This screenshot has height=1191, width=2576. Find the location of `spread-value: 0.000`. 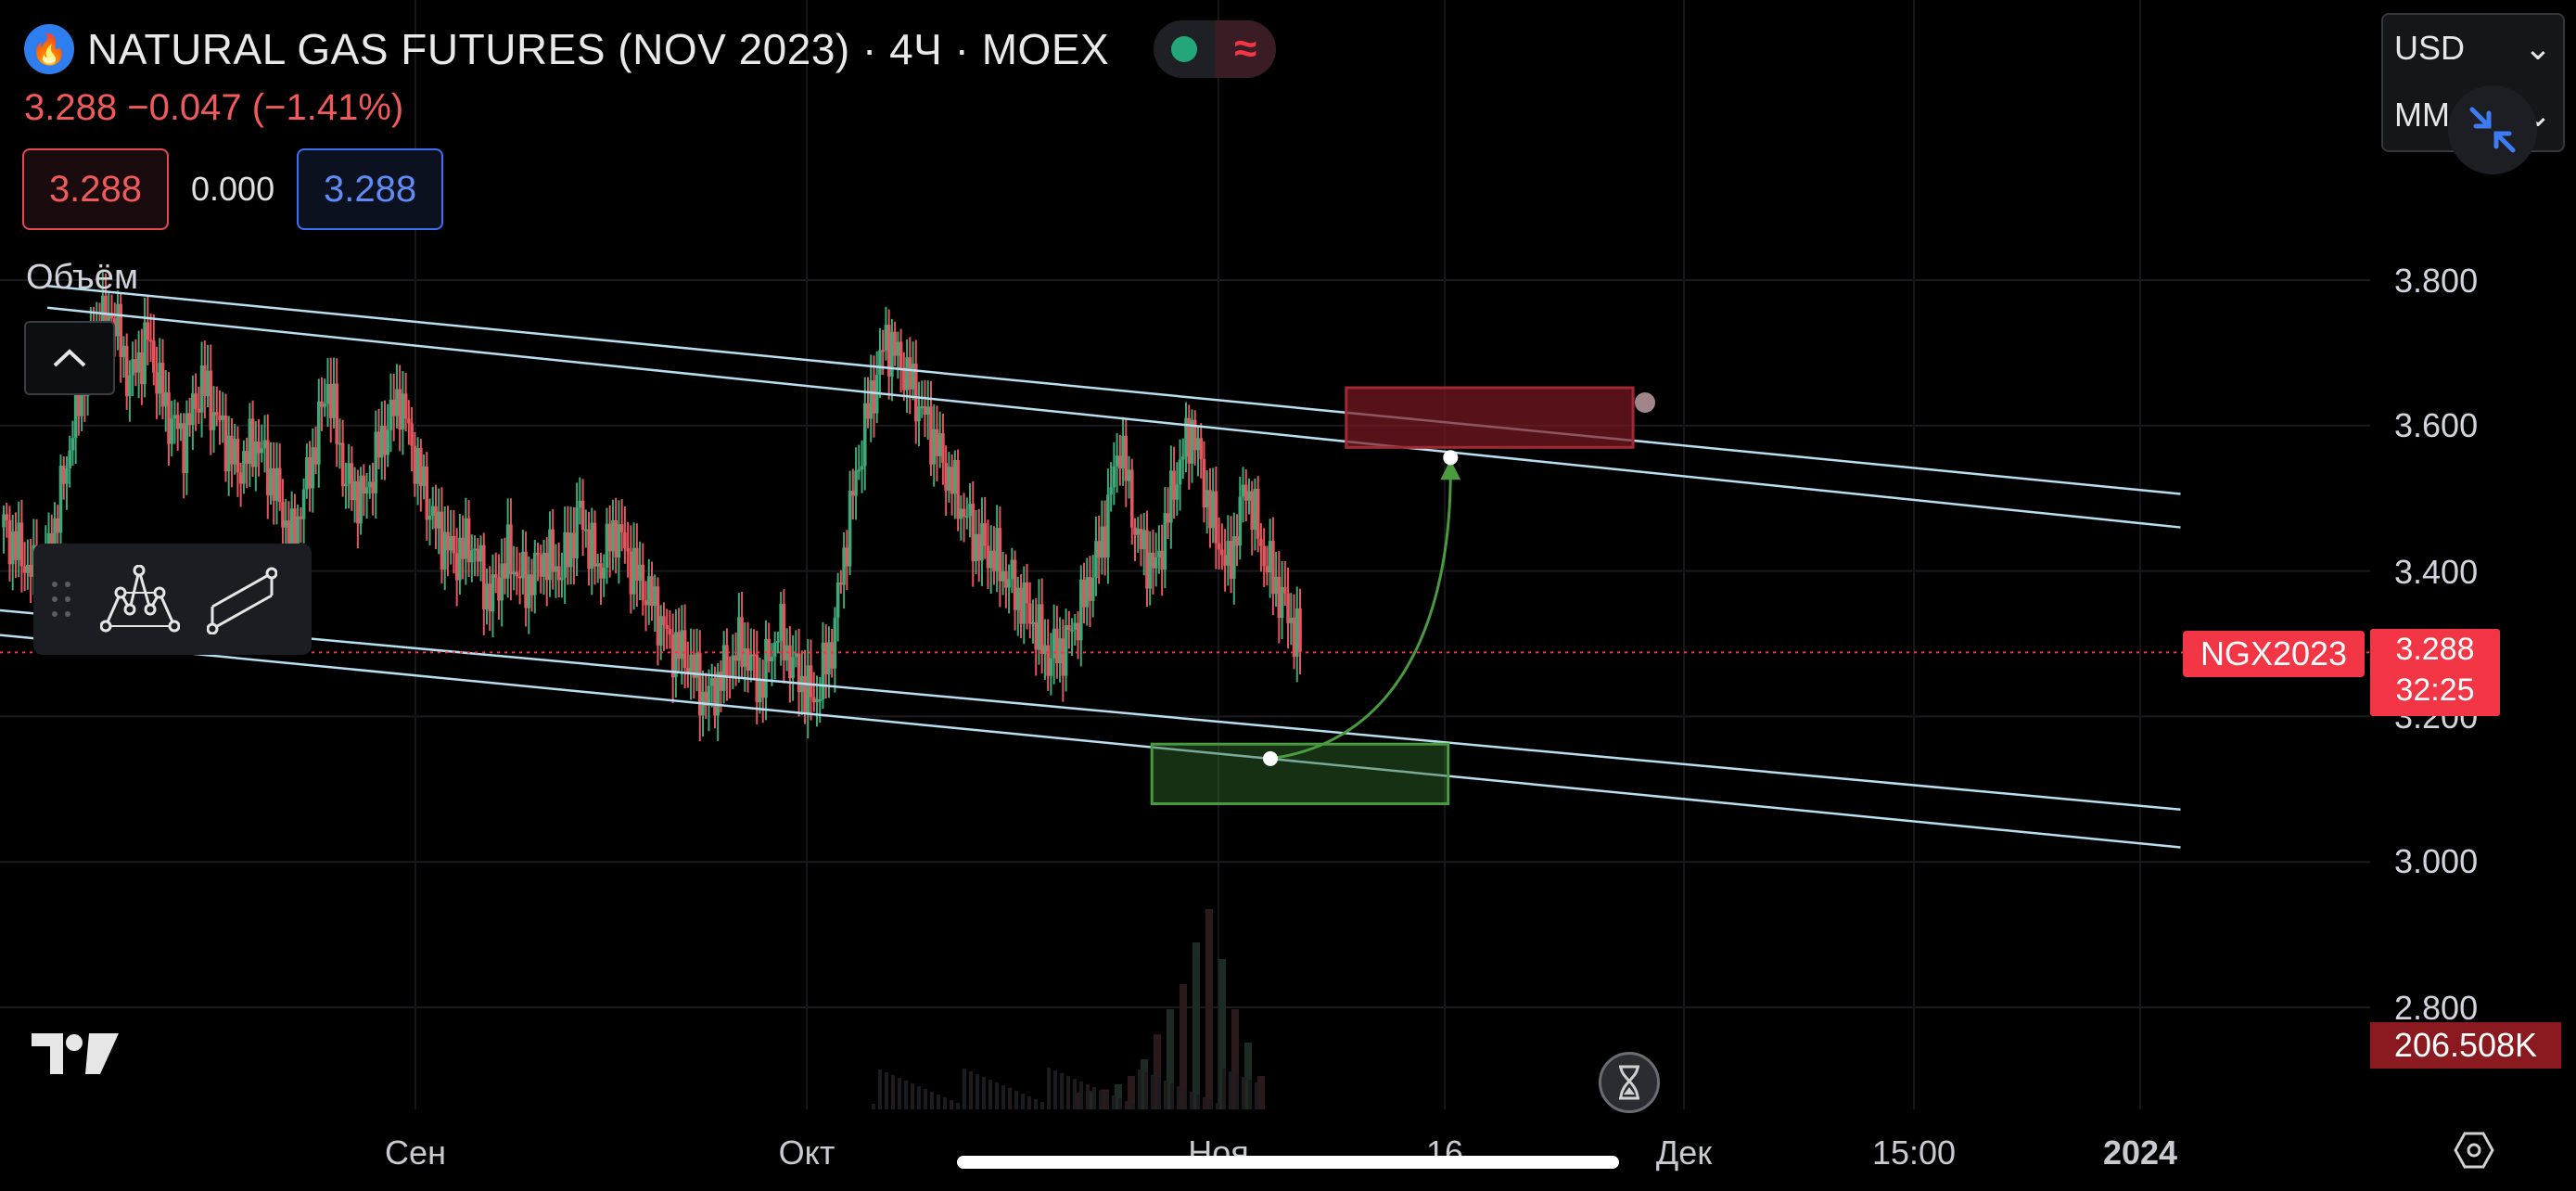

spread-value: 0.000 is located at coordinates (233, 189).